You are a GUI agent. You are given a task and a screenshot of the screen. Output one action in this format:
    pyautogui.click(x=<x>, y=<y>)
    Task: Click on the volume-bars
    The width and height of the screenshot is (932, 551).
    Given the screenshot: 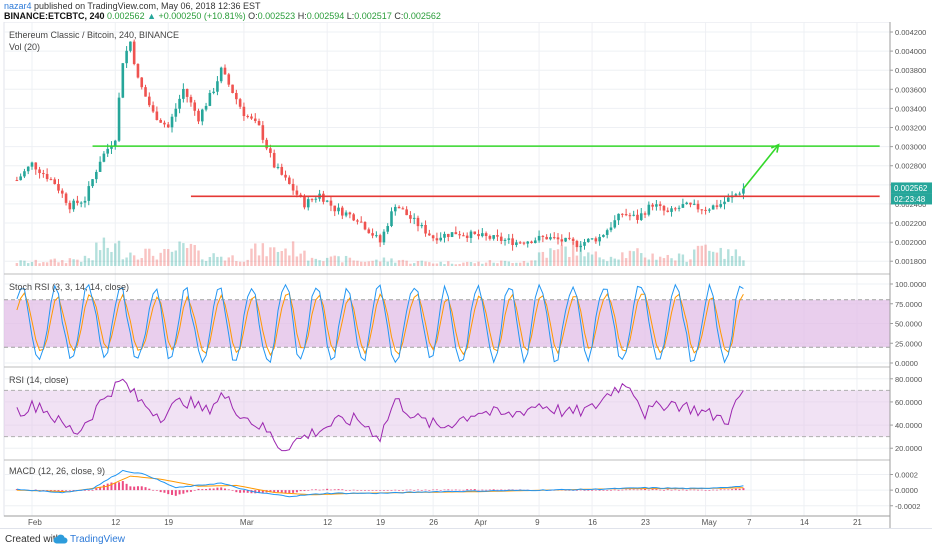 What is the action you would take?
    pyautogui.click(x=380, y=251)
    